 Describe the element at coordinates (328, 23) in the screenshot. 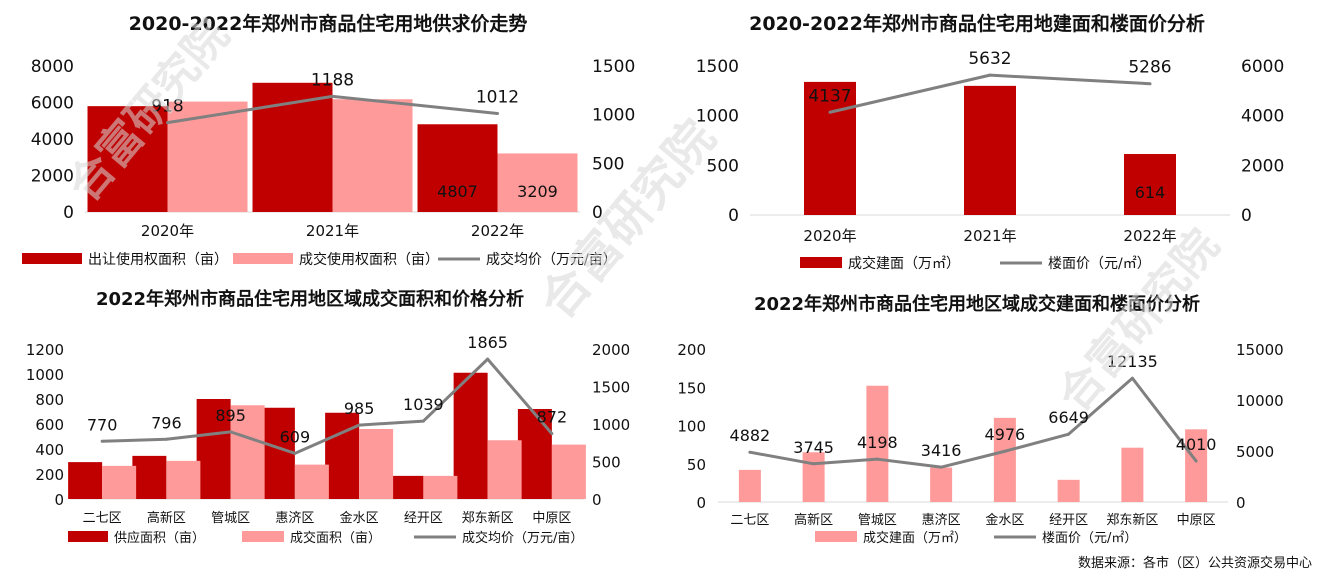

I see `chart-title: 2020-2022年郑州市商品住宅用地供求价走势` at that location.